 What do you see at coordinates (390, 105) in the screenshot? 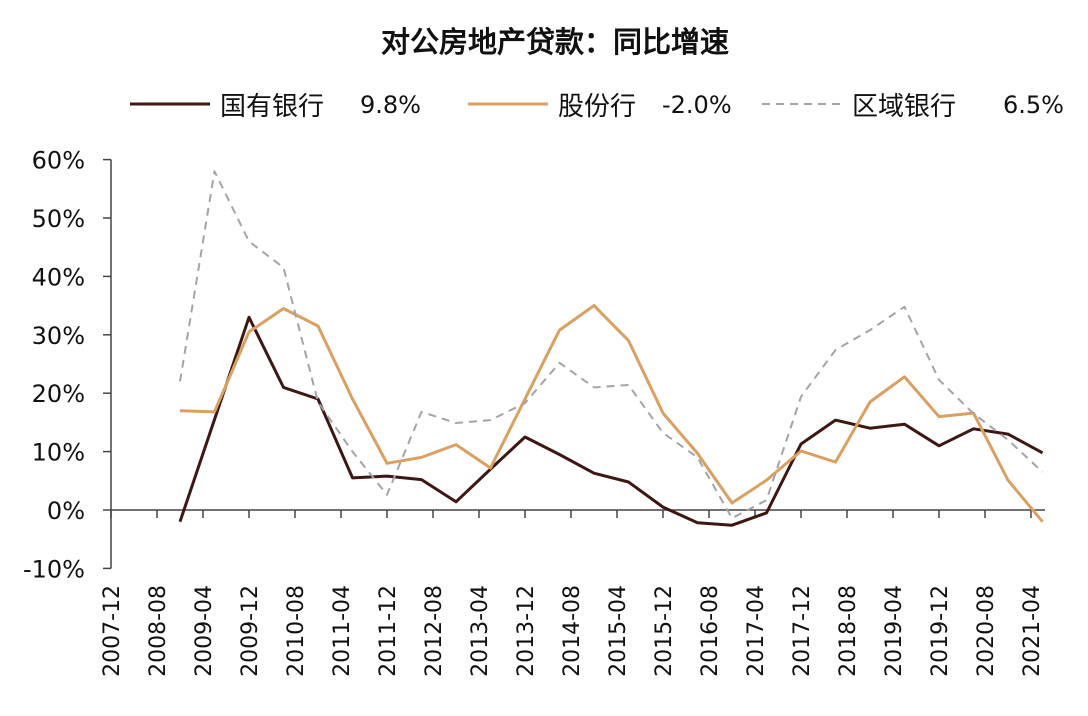
I see `legend-value-0: 9.8%` at bounding box center [390, 105].